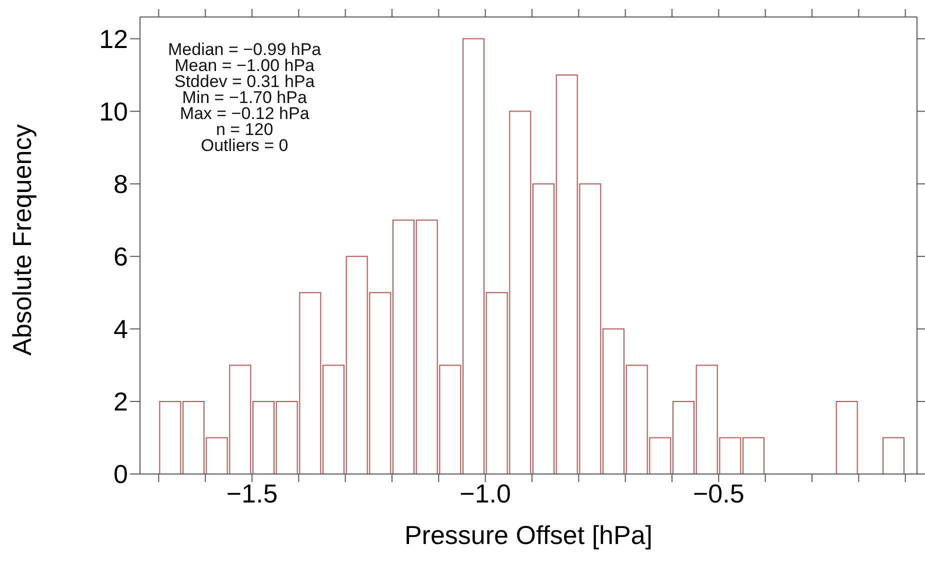 Image resolution: width=925 pixels, height=562 pixels. Describe the element at coordinates (121, 257) in the screenshot. I see `y-tick-label: 6` at that location.